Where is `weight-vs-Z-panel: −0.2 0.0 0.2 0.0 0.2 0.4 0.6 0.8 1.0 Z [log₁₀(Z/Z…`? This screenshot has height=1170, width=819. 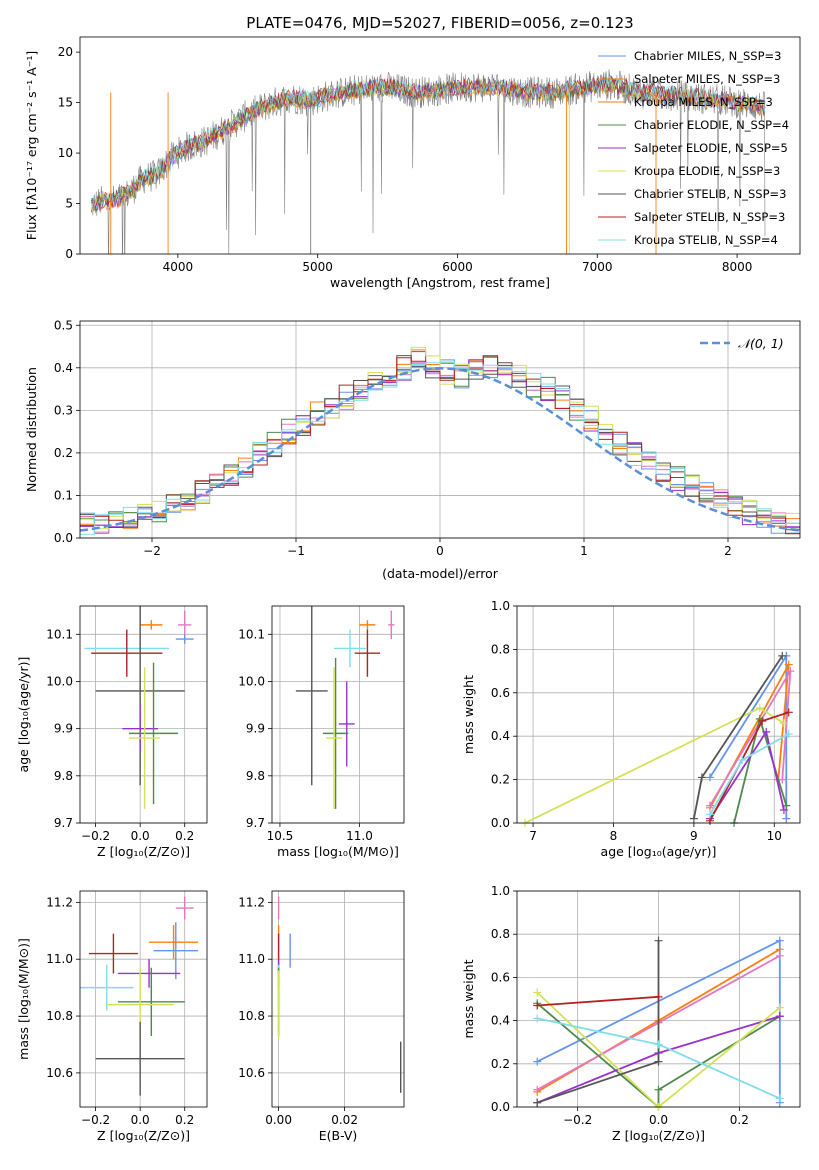
weight-vs-Z-panel: −0.2 0.0 0.2 0.0 0.2 0.4 0.6 0.8 1.0 Z [log₁₀(Z/Z… is located at coordinates (631, 1013).